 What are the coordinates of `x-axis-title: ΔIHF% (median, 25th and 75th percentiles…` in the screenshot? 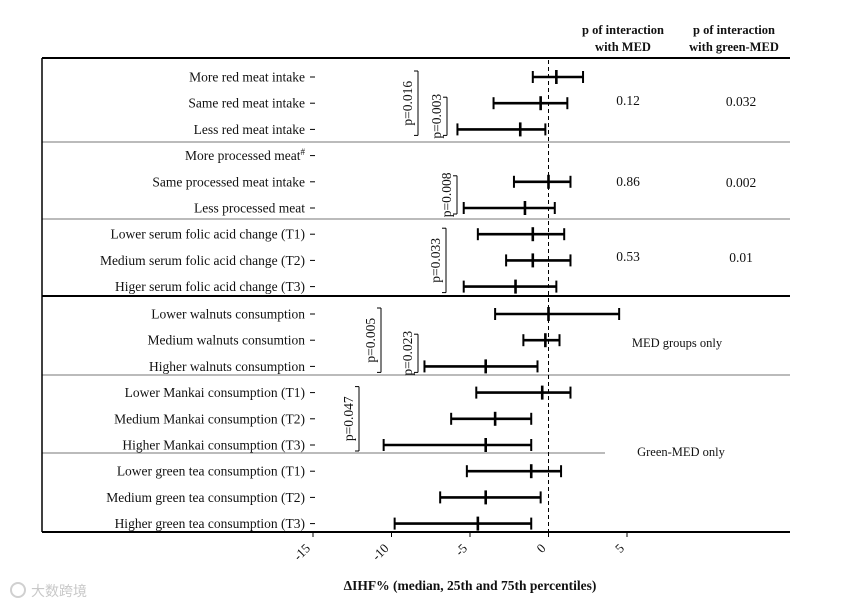 It's located at (470, 585).